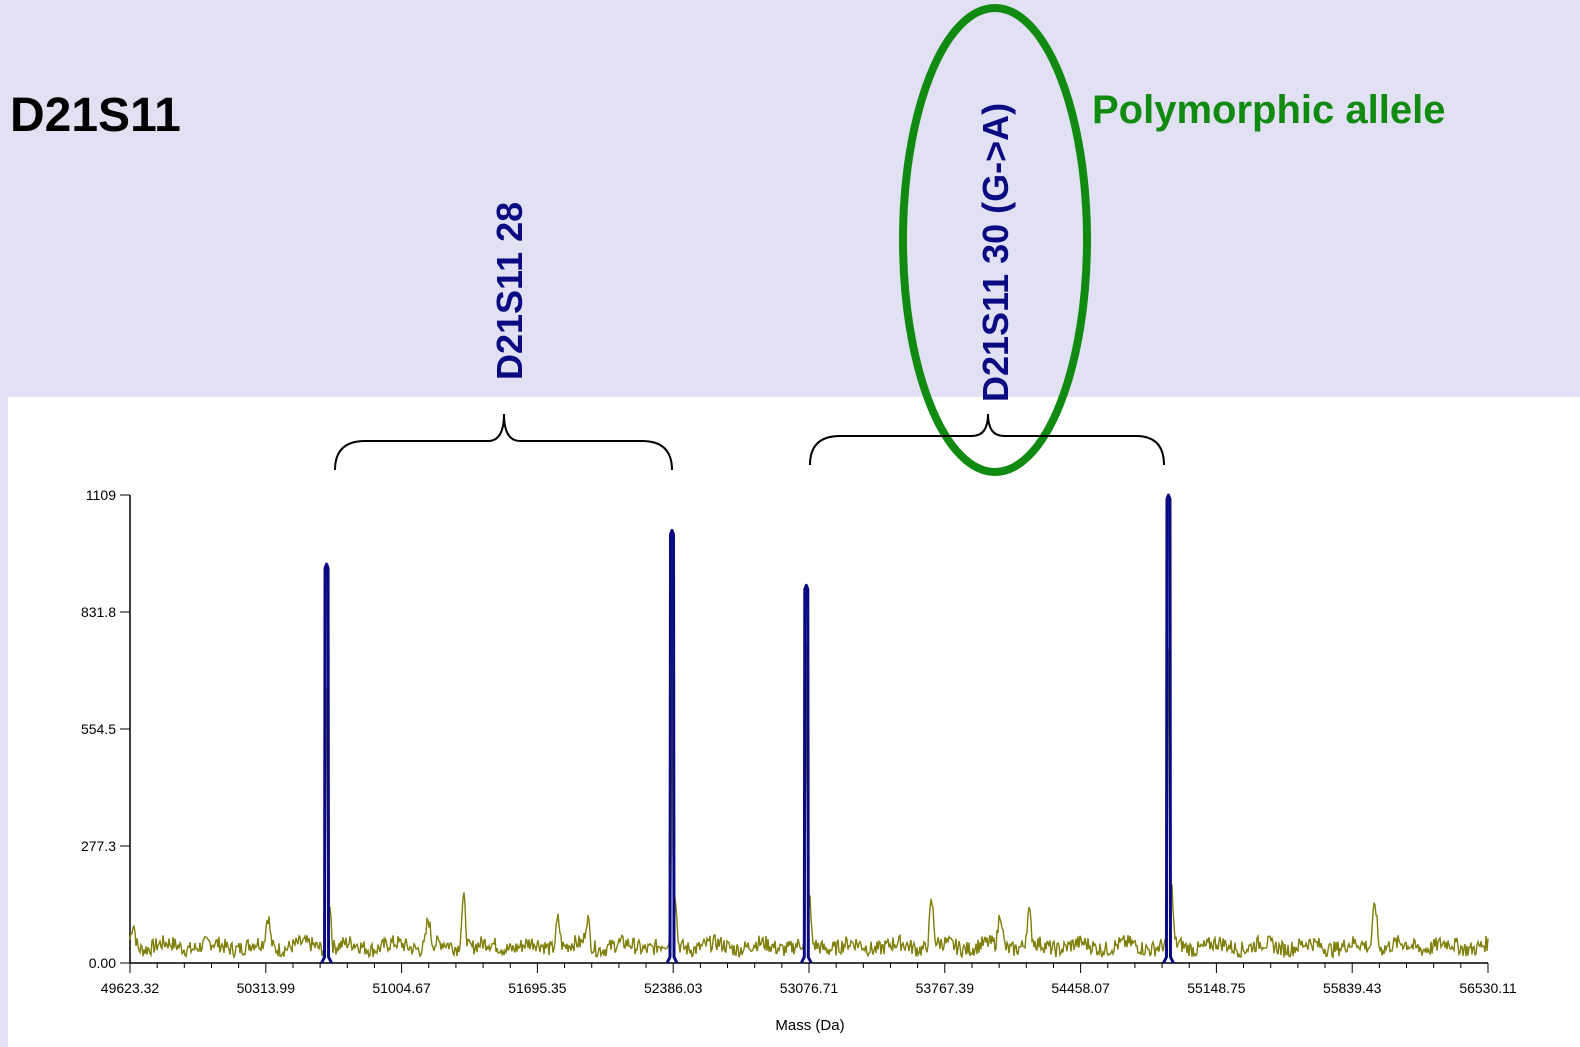 This screenshot has height=1047, width=1580. What do you see at coordinates (1216, 988) in the screenshot?
I see `x-tick-label: 55148.75` at bounding box center [1216, 988].